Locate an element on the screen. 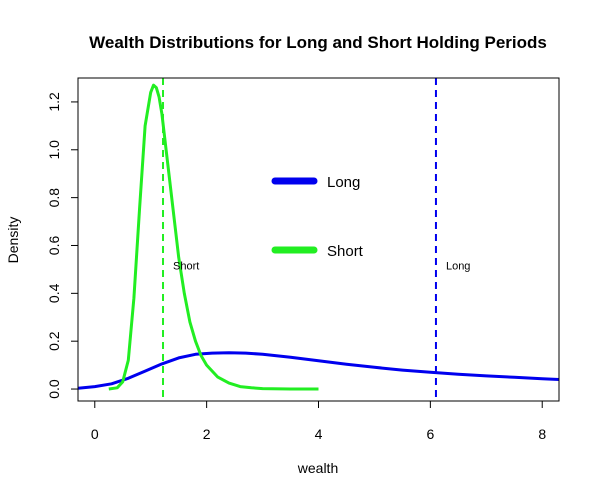  x-tick-label-4: 8 is located at coordinates (542, 434).